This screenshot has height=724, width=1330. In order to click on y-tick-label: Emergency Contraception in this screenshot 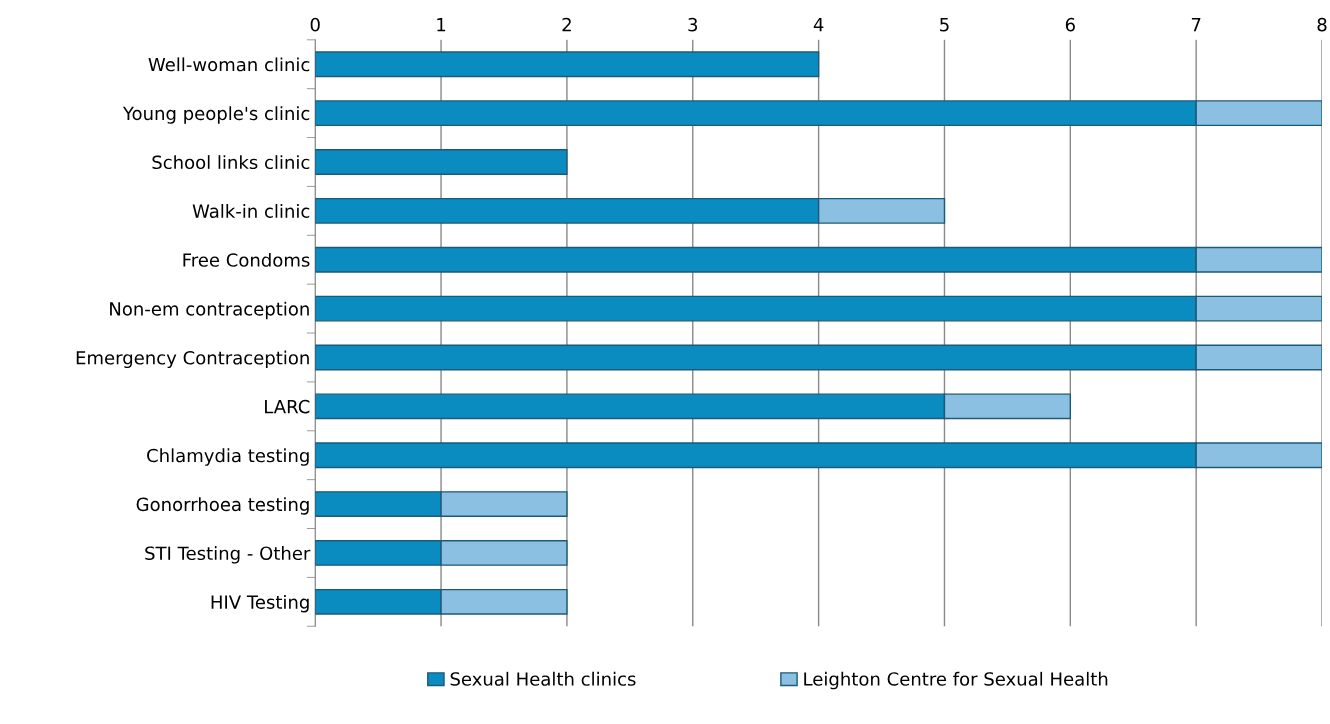, I will do `click(192, 359)`.